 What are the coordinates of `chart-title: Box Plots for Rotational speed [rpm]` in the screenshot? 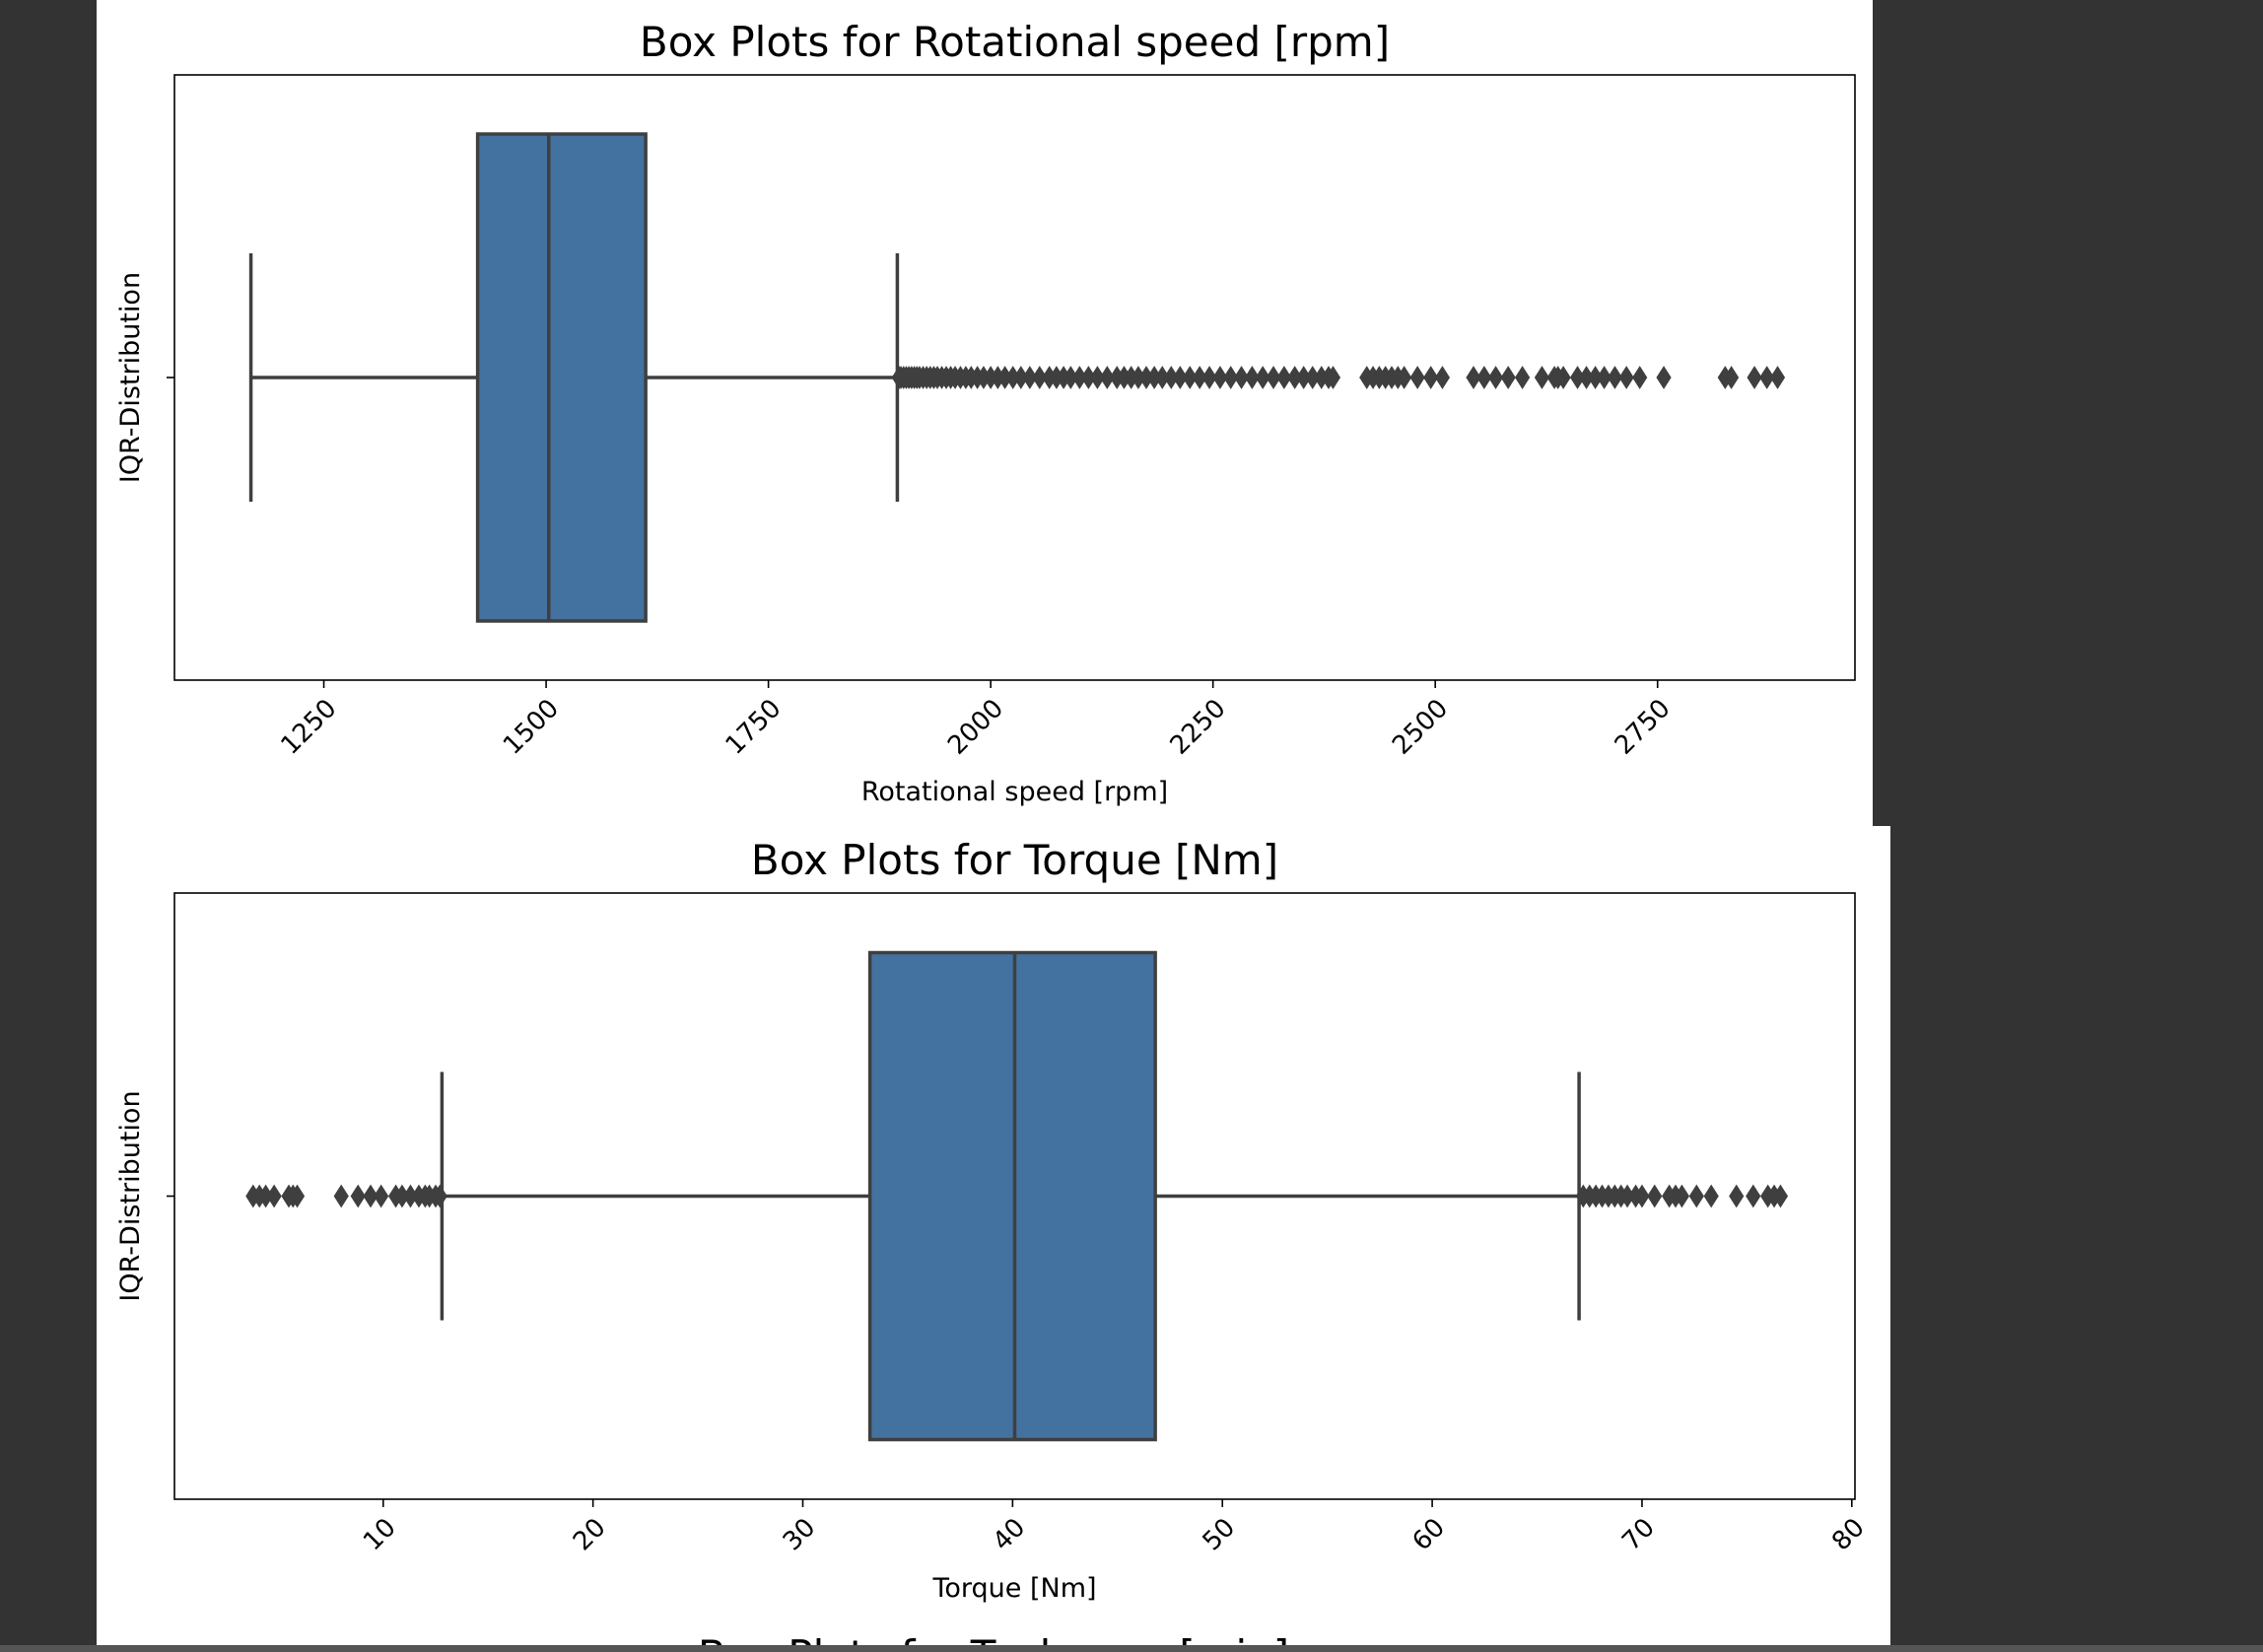 It's located at (1015, 42).